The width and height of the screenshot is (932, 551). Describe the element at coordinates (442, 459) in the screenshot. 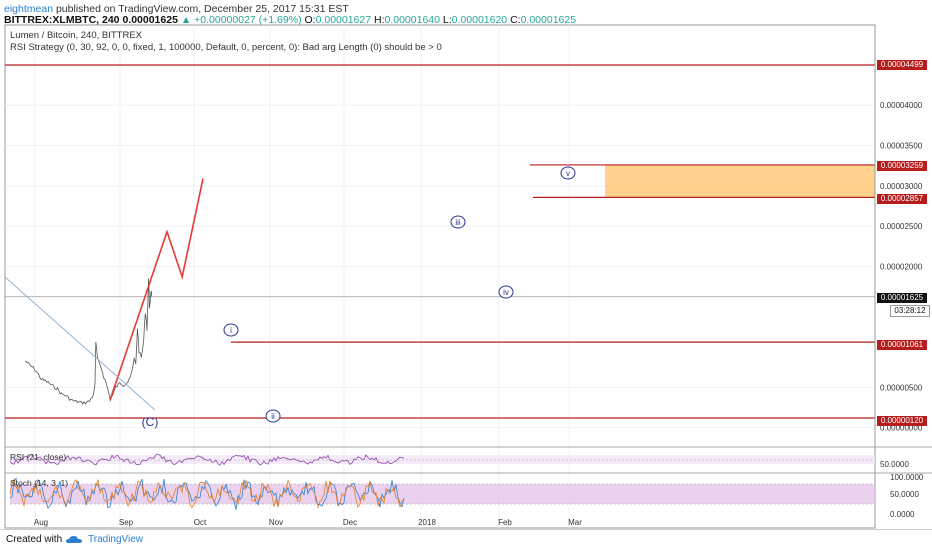

I see `rsi-band` at that location.